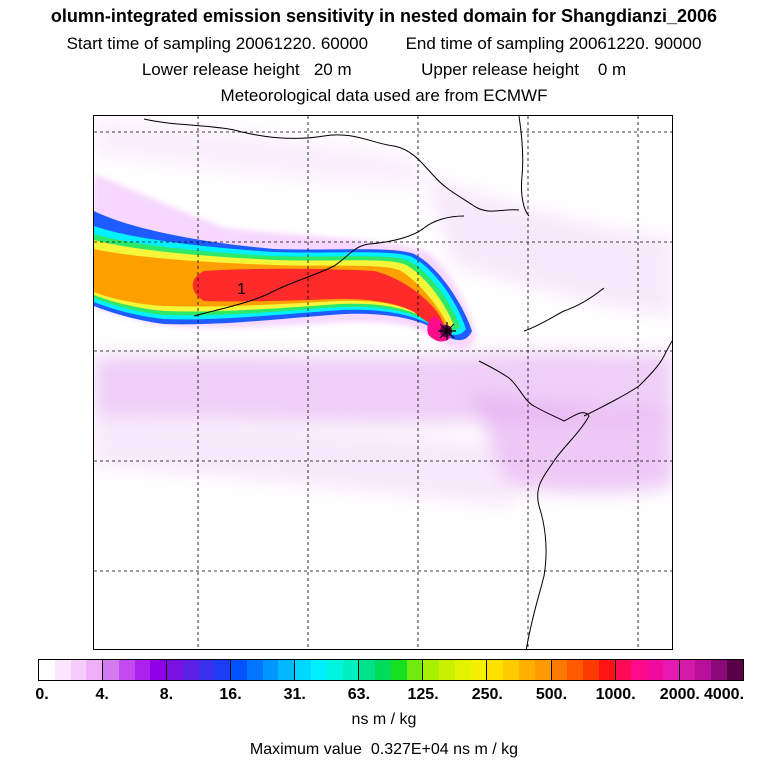 The image size is (768, 768). What do you see at coordinates (486, 749) in the screenshot?
I see `maximum-value-unit: ns m / kg` at bounding box center [486, 749].